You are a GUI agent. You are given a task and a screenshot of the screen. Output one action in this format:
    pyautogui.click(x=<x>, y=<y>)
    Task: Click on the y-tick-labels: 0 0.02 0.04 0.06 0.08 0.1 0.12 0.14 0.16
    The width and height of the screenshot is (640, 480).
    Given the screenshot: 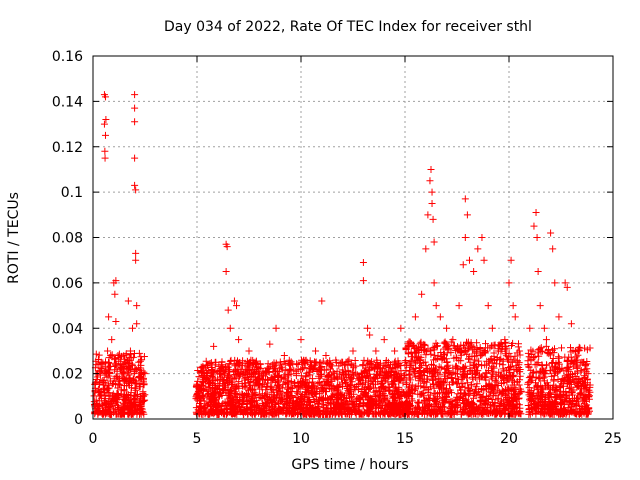 What is the action you would take?
    pyautogui.click(x=67, y=238)
    